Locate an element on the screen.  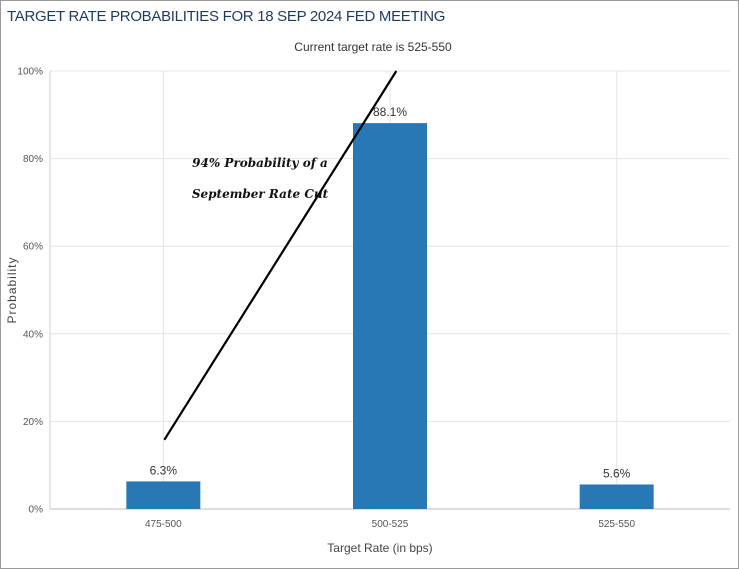
y-tick-label: 40% is located at coordinates (33, 334).